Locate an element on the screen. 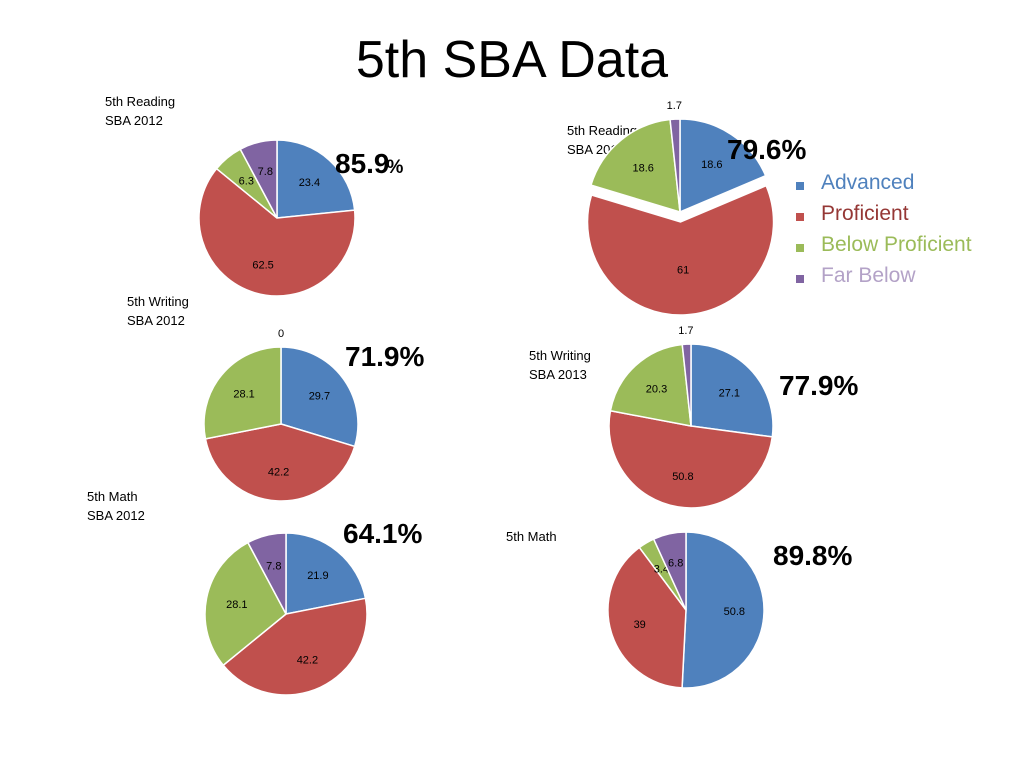 This screenshot has height=768, width=1024. pie-label-far-below: 6.8 is located at coordinates (675, 564).